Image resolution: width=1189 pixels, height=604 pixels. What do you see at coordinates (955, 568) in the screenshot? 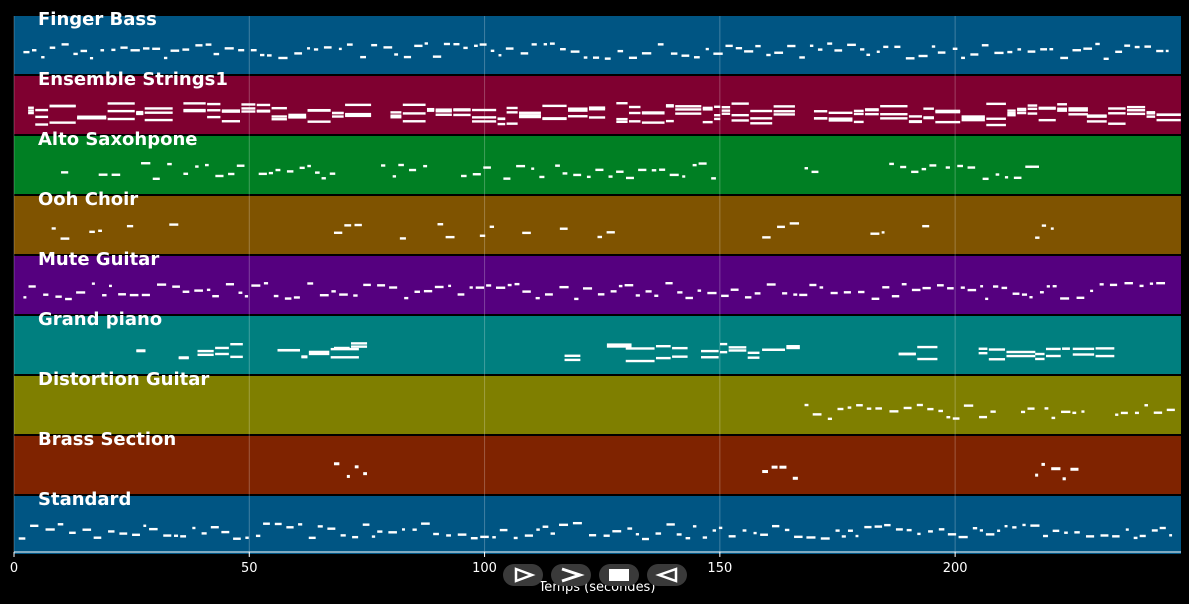
I see `x-tick-label: 200` at bounding box center [955, 568].